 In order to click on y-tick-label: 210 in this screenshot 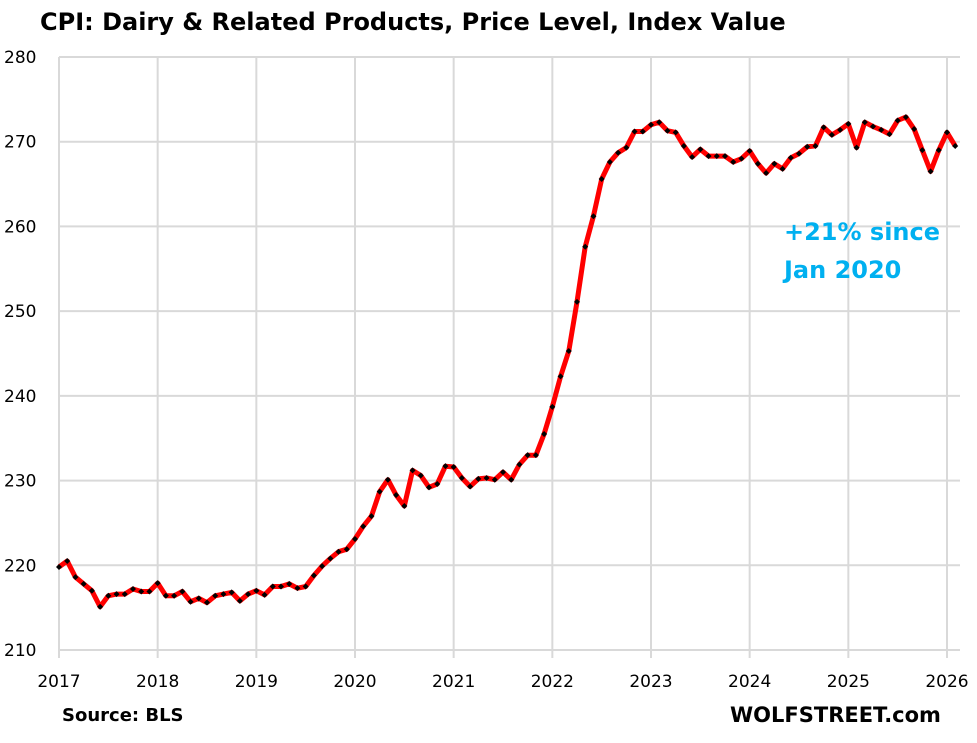, I will do `click(20, 651)`.